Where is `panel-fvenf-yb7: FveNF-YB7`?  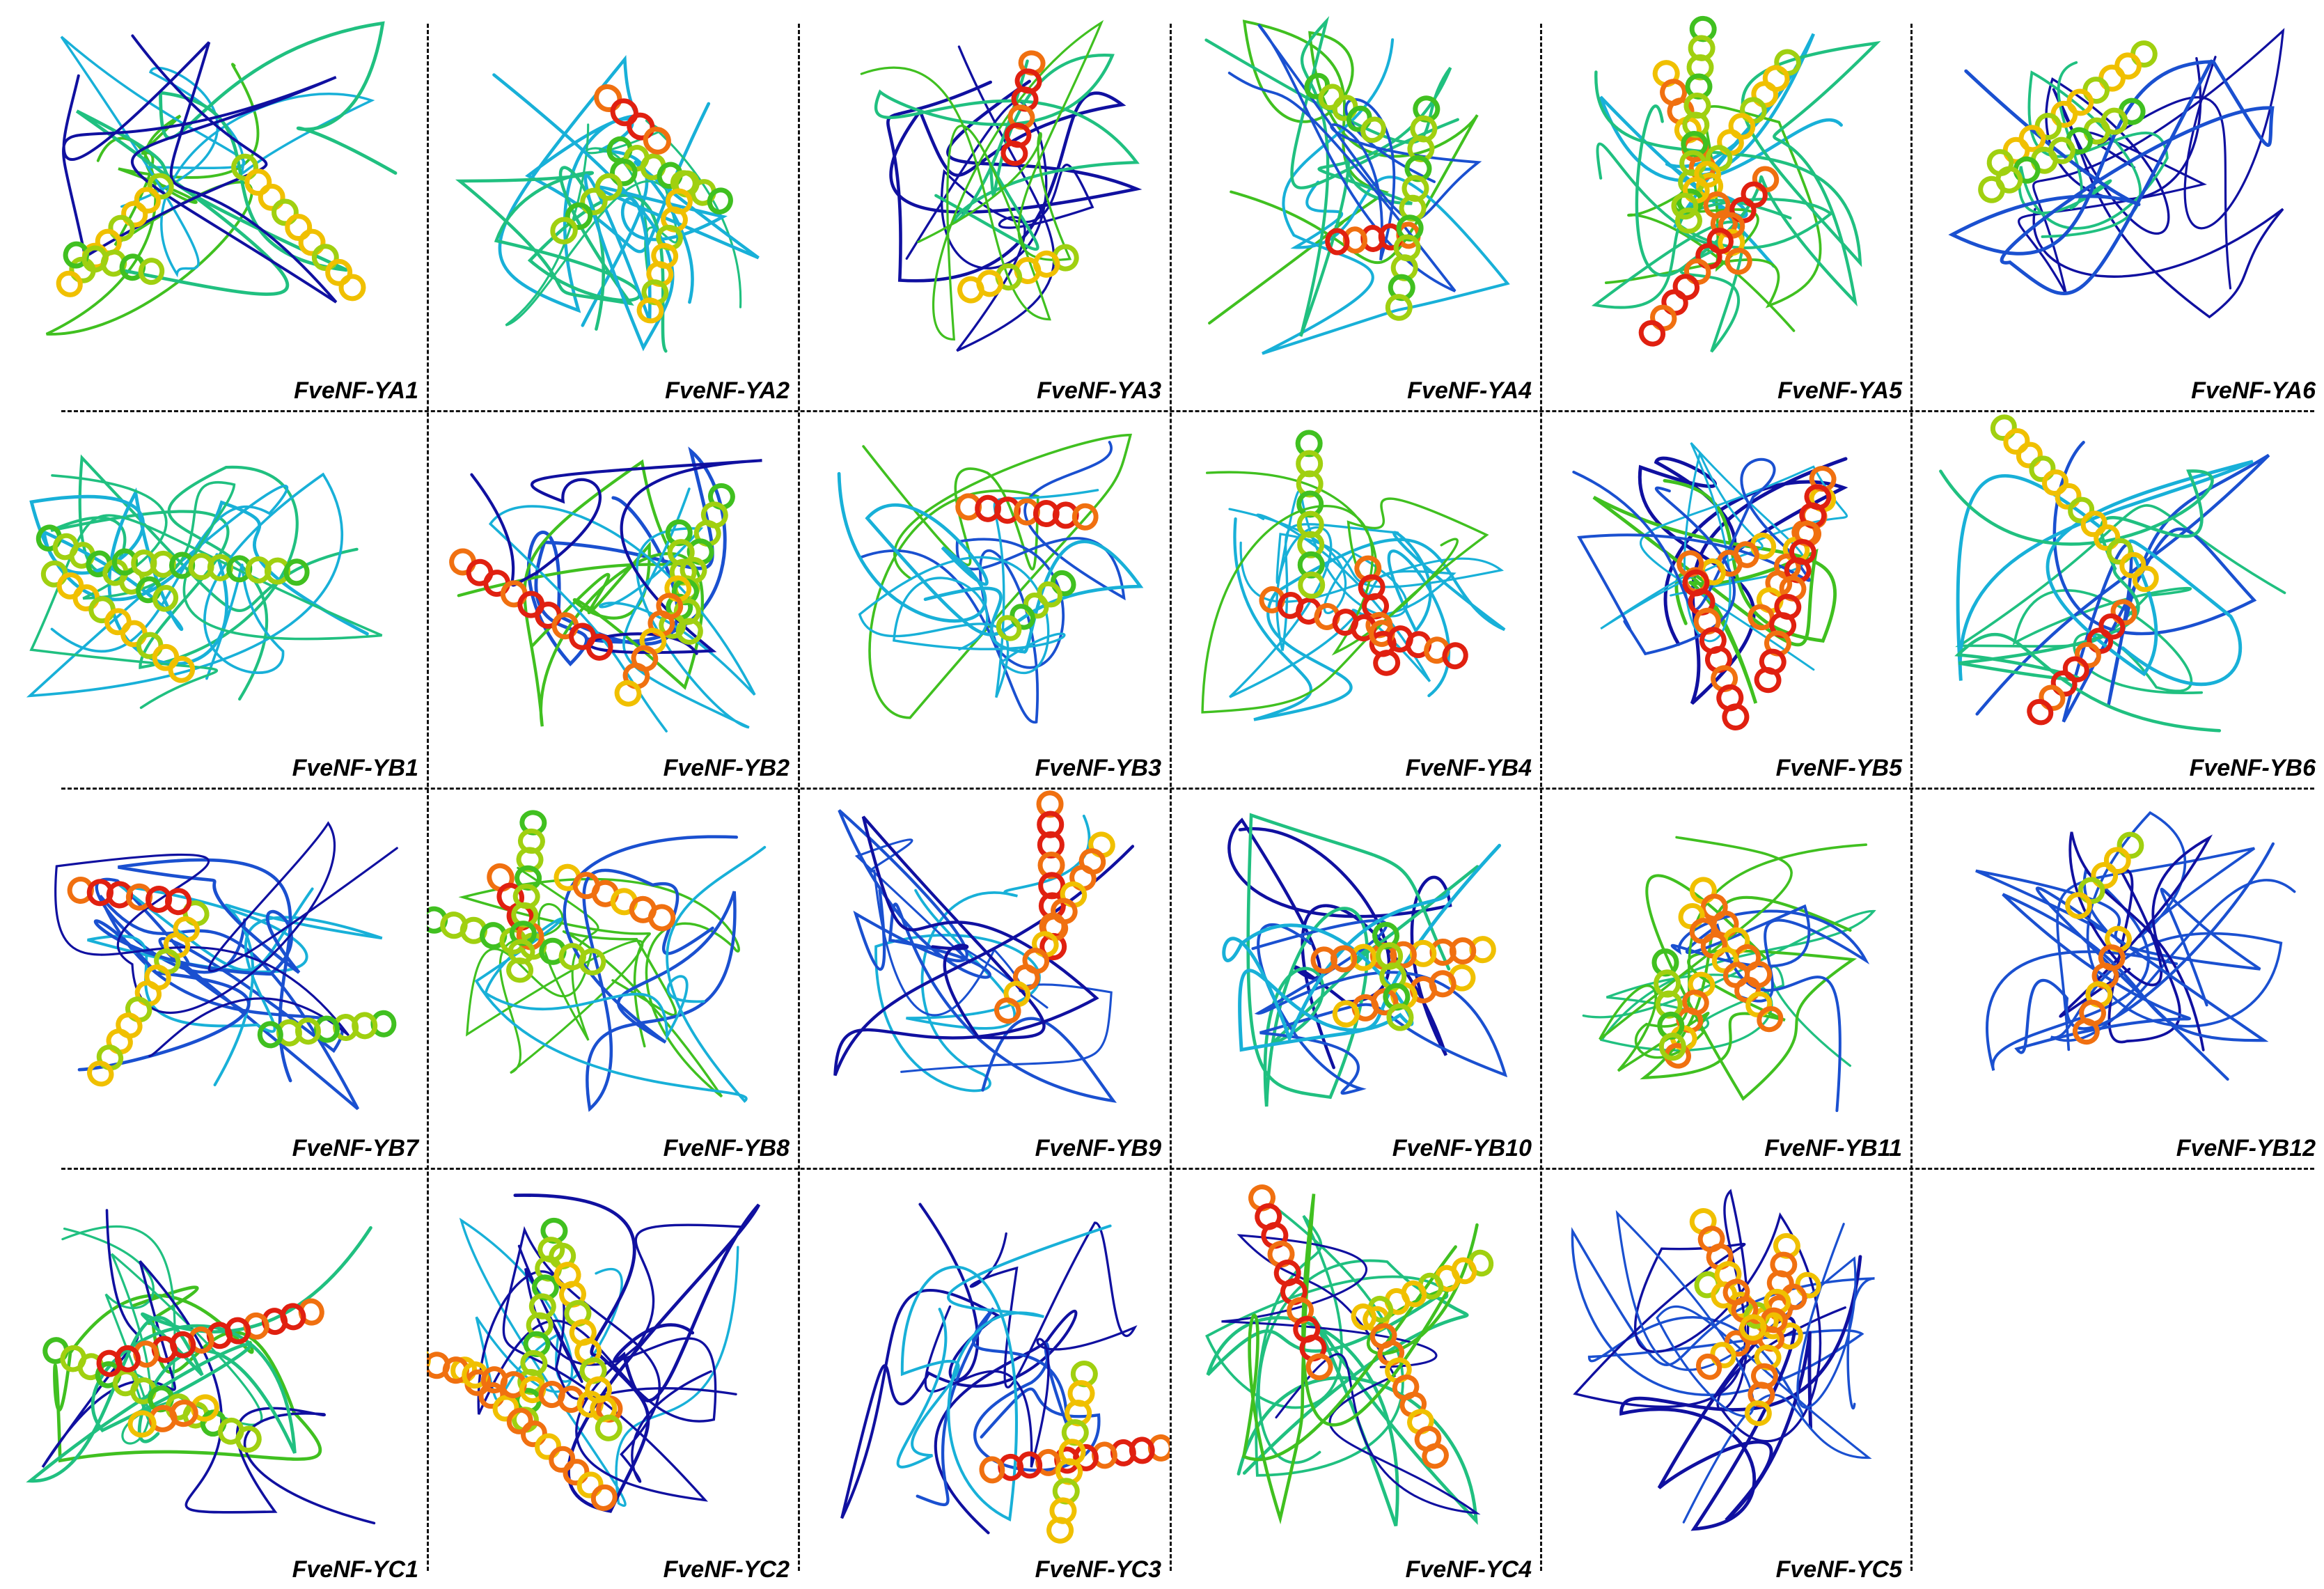 panel-fvenf-yb7: FveNF-YB7 is located at coordinates (214, 978).